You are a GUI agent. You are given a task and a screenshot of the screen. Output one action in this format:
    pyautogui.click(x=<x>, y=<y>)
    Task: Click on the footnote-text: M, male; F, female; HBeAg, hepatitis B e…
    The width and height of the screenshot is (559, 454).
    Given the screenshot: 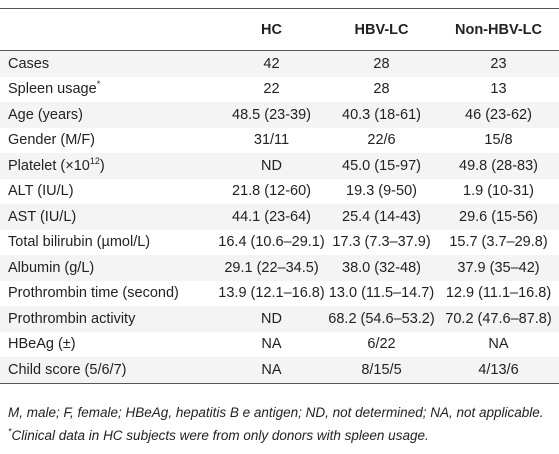 What is the action you would take?
    pyautogui.click(x=276, y=412)
    